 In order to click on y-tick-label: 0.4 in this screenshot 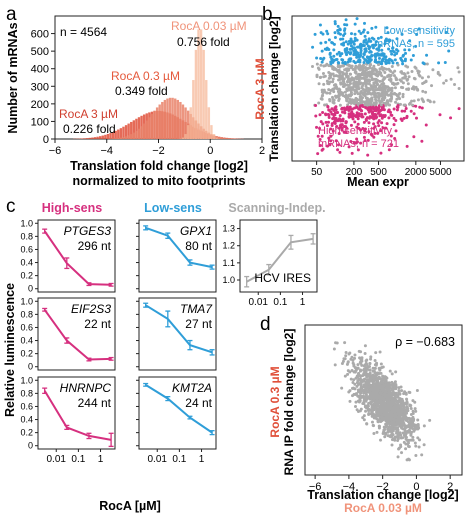, I will do `click(26, 263)`.